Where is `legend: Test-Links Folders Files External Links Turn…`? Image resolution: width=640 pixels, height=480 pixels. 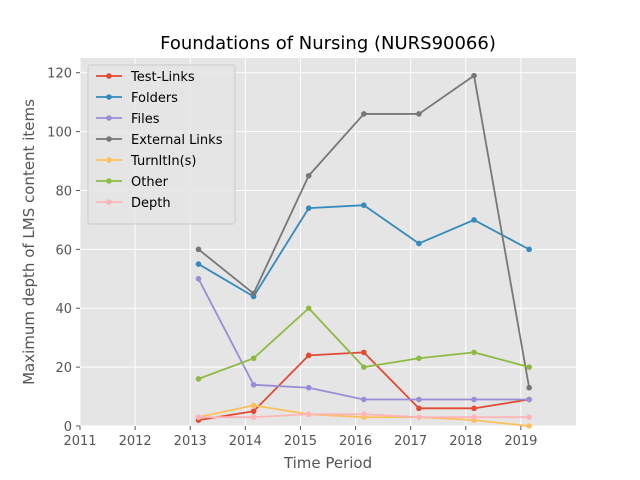
legend: Test-Links Folders Files External Links Turn… is located at coordinates (161, 144).